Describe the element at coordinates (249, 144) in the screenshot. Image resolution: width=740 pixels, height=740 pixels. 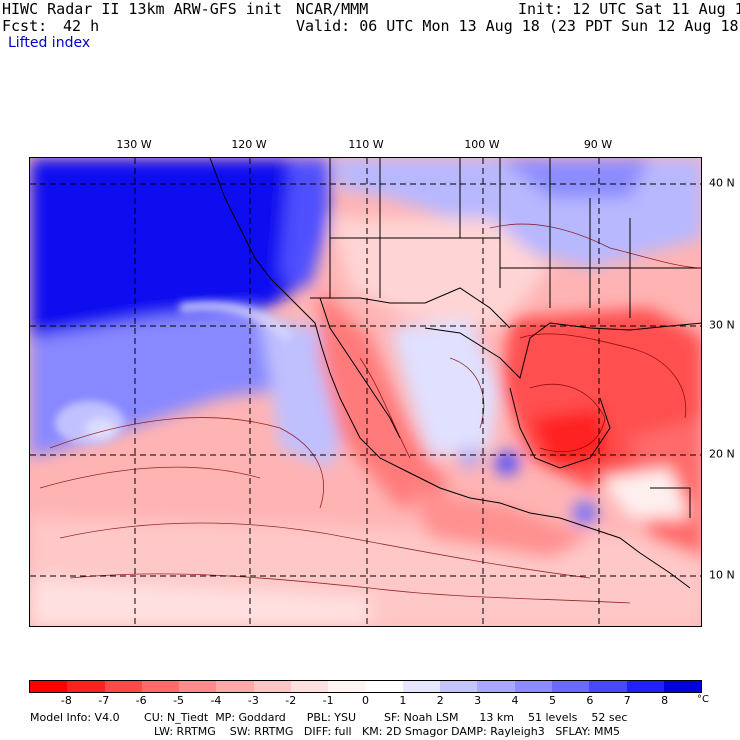
I see `lon-label-120w: 120 W` at that location.